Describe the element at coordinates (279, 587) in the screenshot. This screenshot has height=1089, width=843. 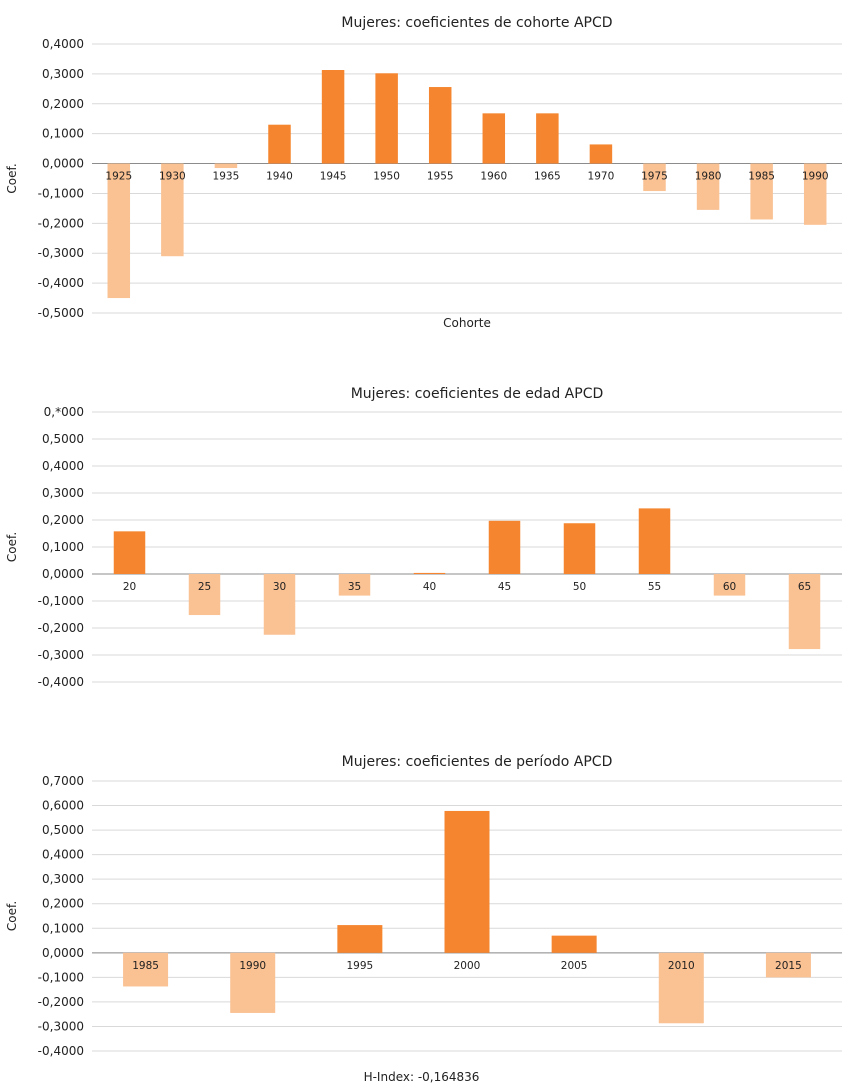
I see `x-tick-label: 30` at that location.